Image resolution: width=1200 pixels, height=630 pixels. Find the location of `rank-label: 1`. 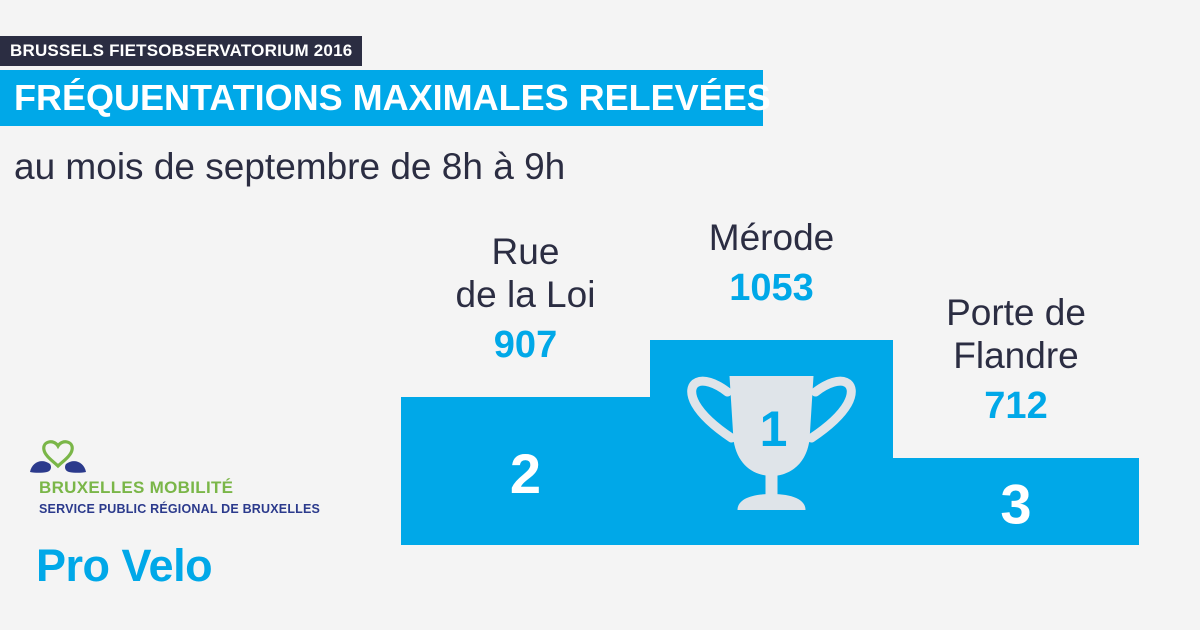

rank-label: 1 is located at coordinates (774, 429).